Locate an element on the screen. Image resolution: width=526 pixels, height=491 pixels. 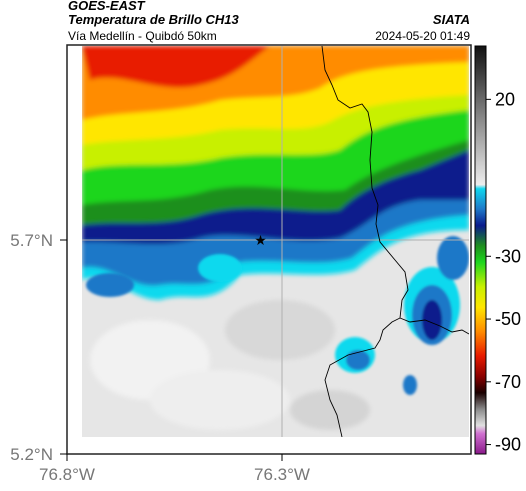
border-line is located at coordinates (434, 326).